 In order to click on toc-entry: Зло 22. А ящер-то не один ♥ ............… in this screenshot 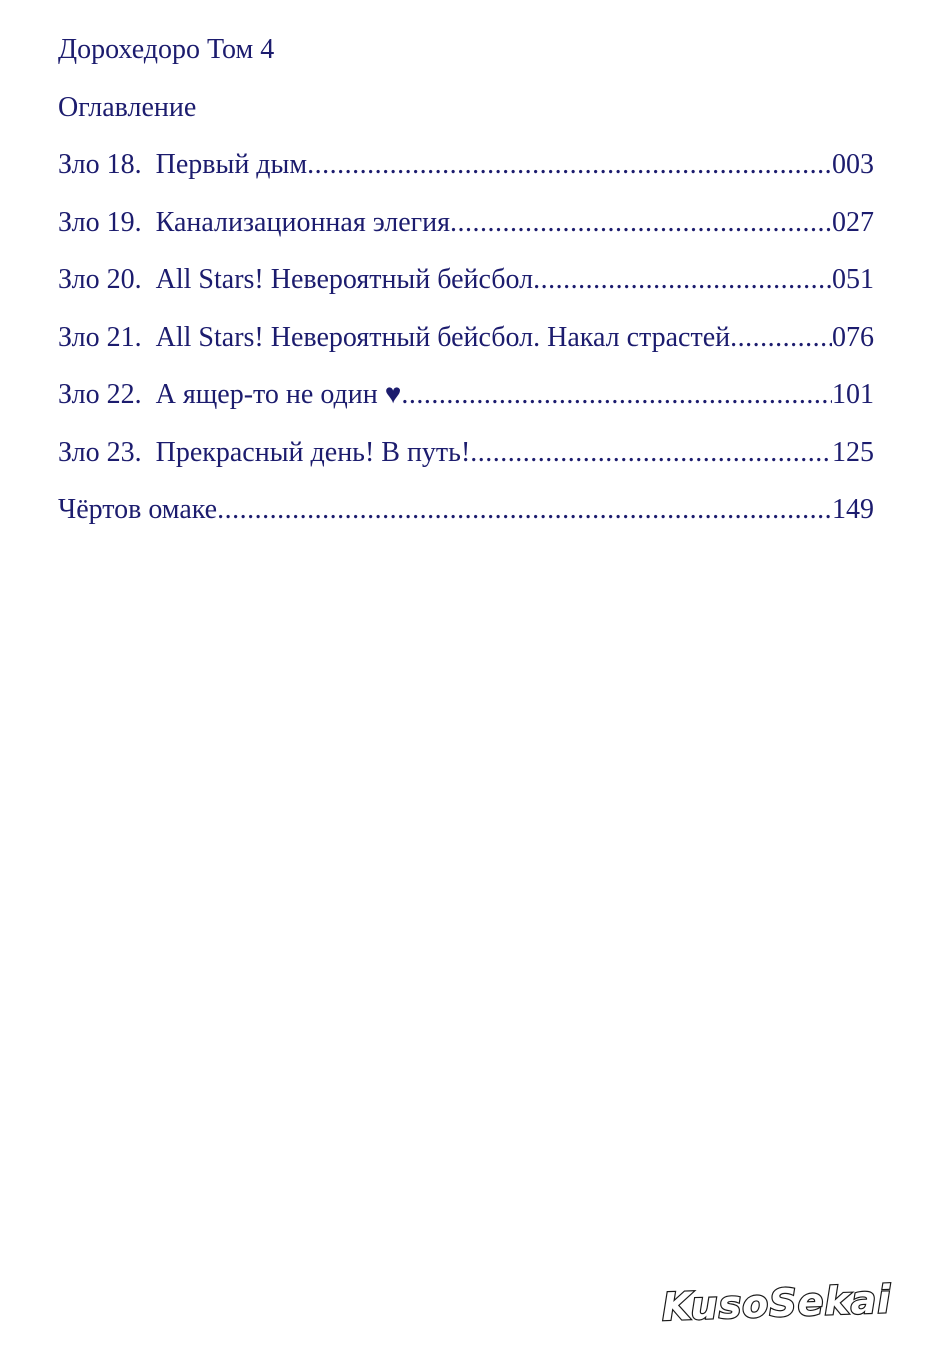, I will do `click(466, 395)`.